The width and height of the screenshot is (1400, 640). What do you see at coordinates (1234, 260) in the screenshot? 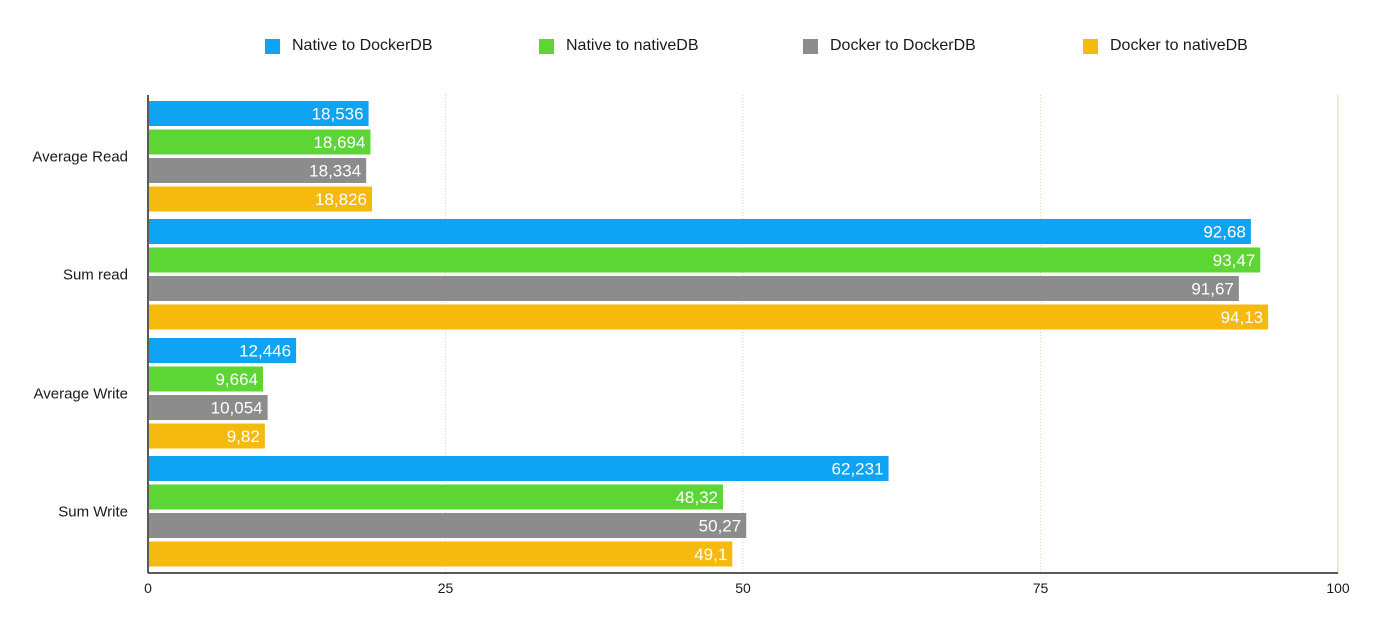
I see `bar-value-label: 93,47` at bounding box center [1234, 260].